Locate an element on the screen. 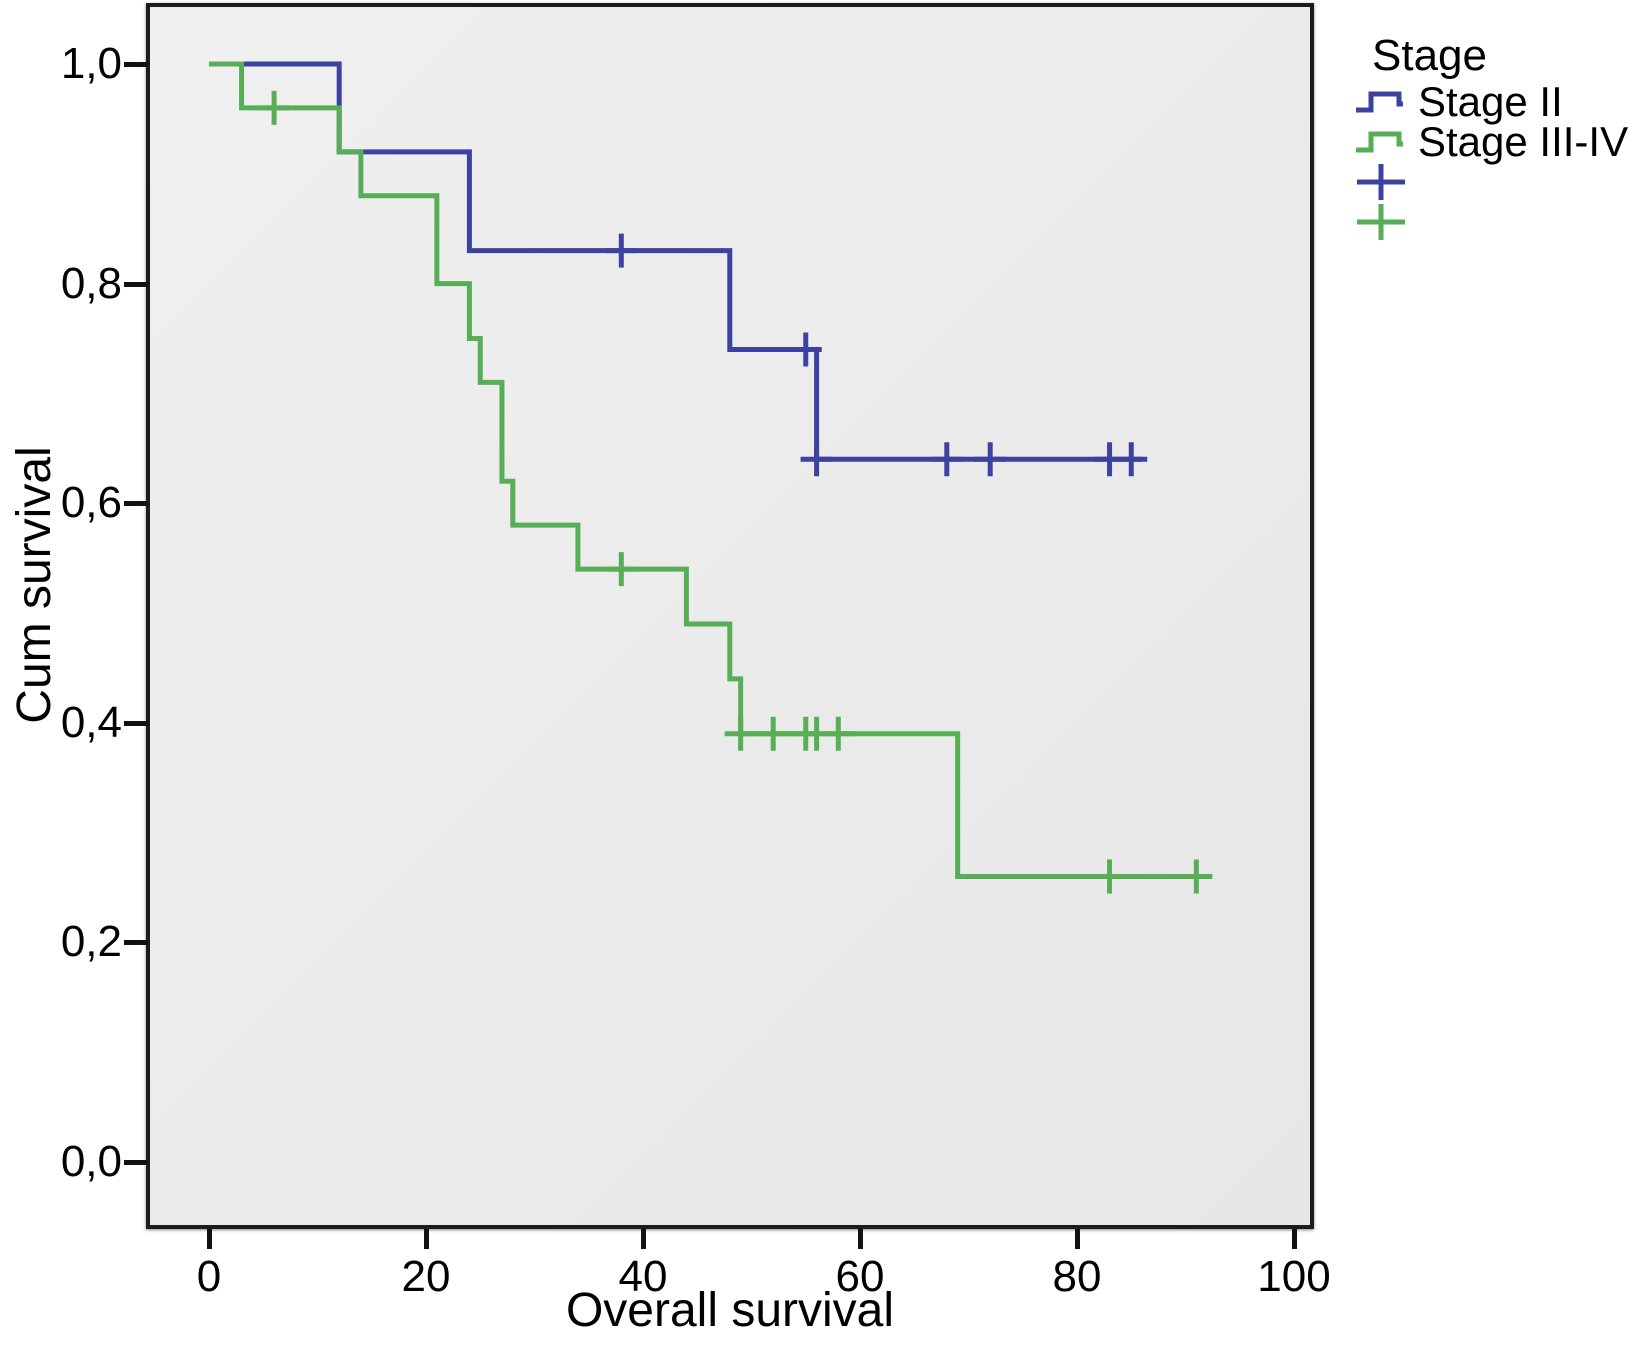 Image resolution: width=1630 pixels, height=1355 pixels. legend-entries: Stage II Stage III-IV is located at coordinates (1491, 160).